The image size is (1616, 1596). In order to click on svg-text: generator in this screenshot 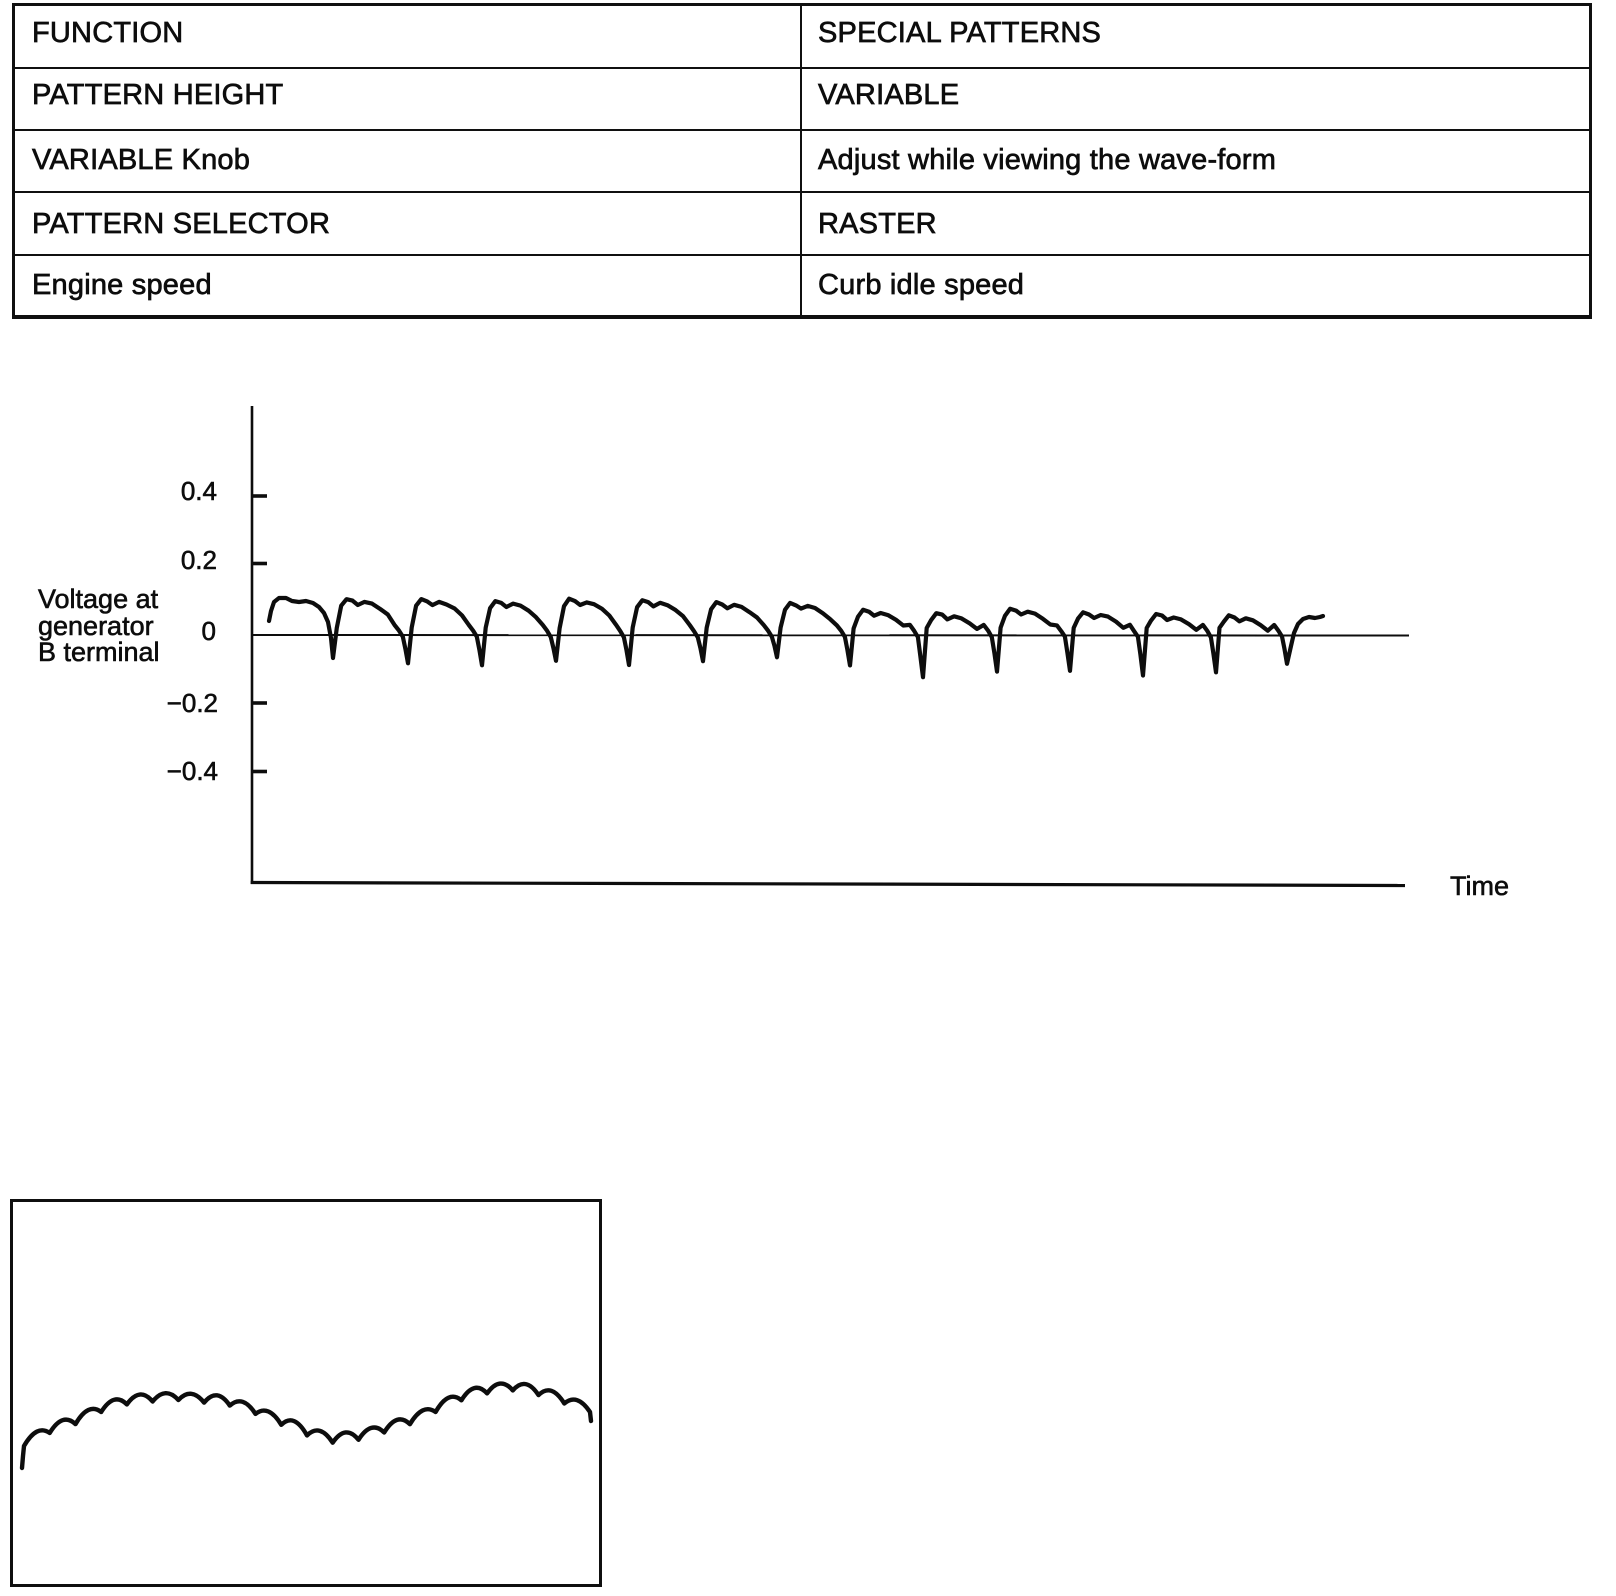, I will do `click(96, 626)`.